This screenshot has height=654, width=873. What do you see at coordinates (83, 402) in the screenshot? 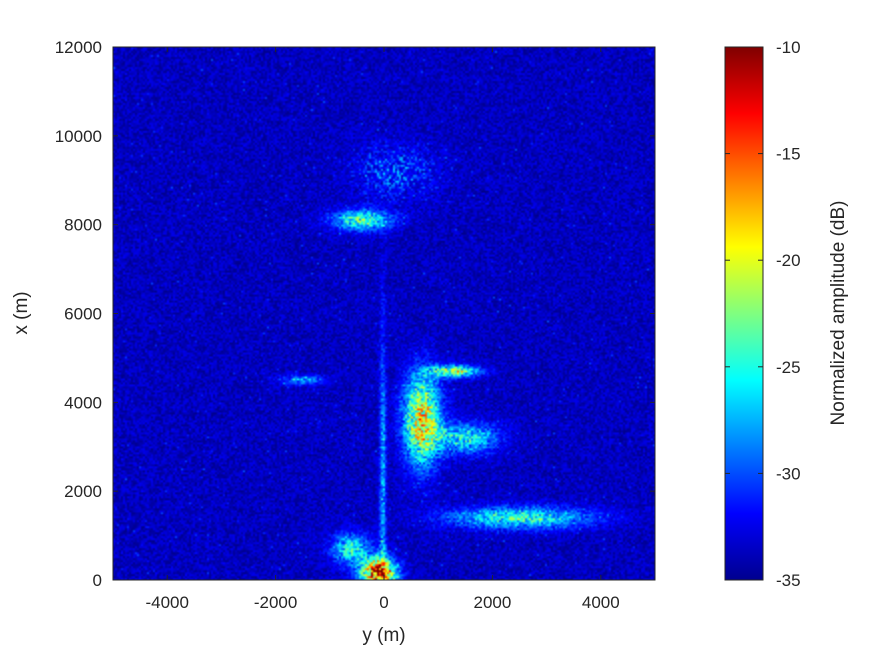
I see `y-tick-label: 4000` at bounding box center [83, 402].